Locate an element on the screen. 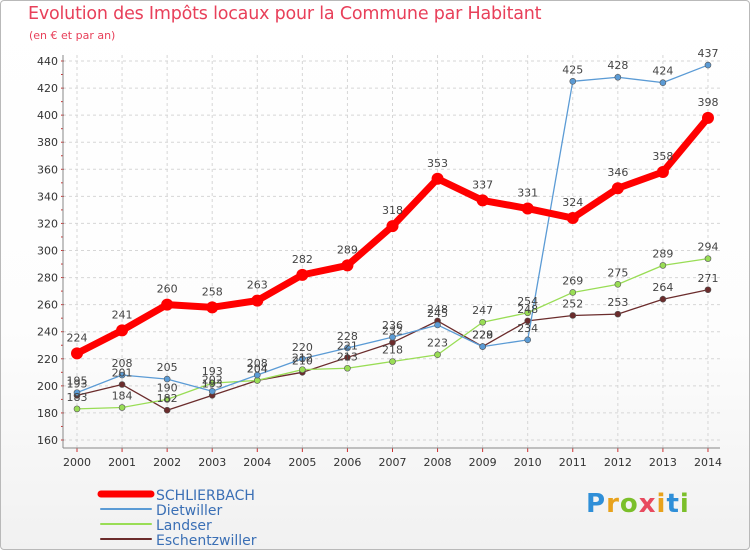 The image size is (750, 550). data-label: 182 is located at coordinates (167, 398).